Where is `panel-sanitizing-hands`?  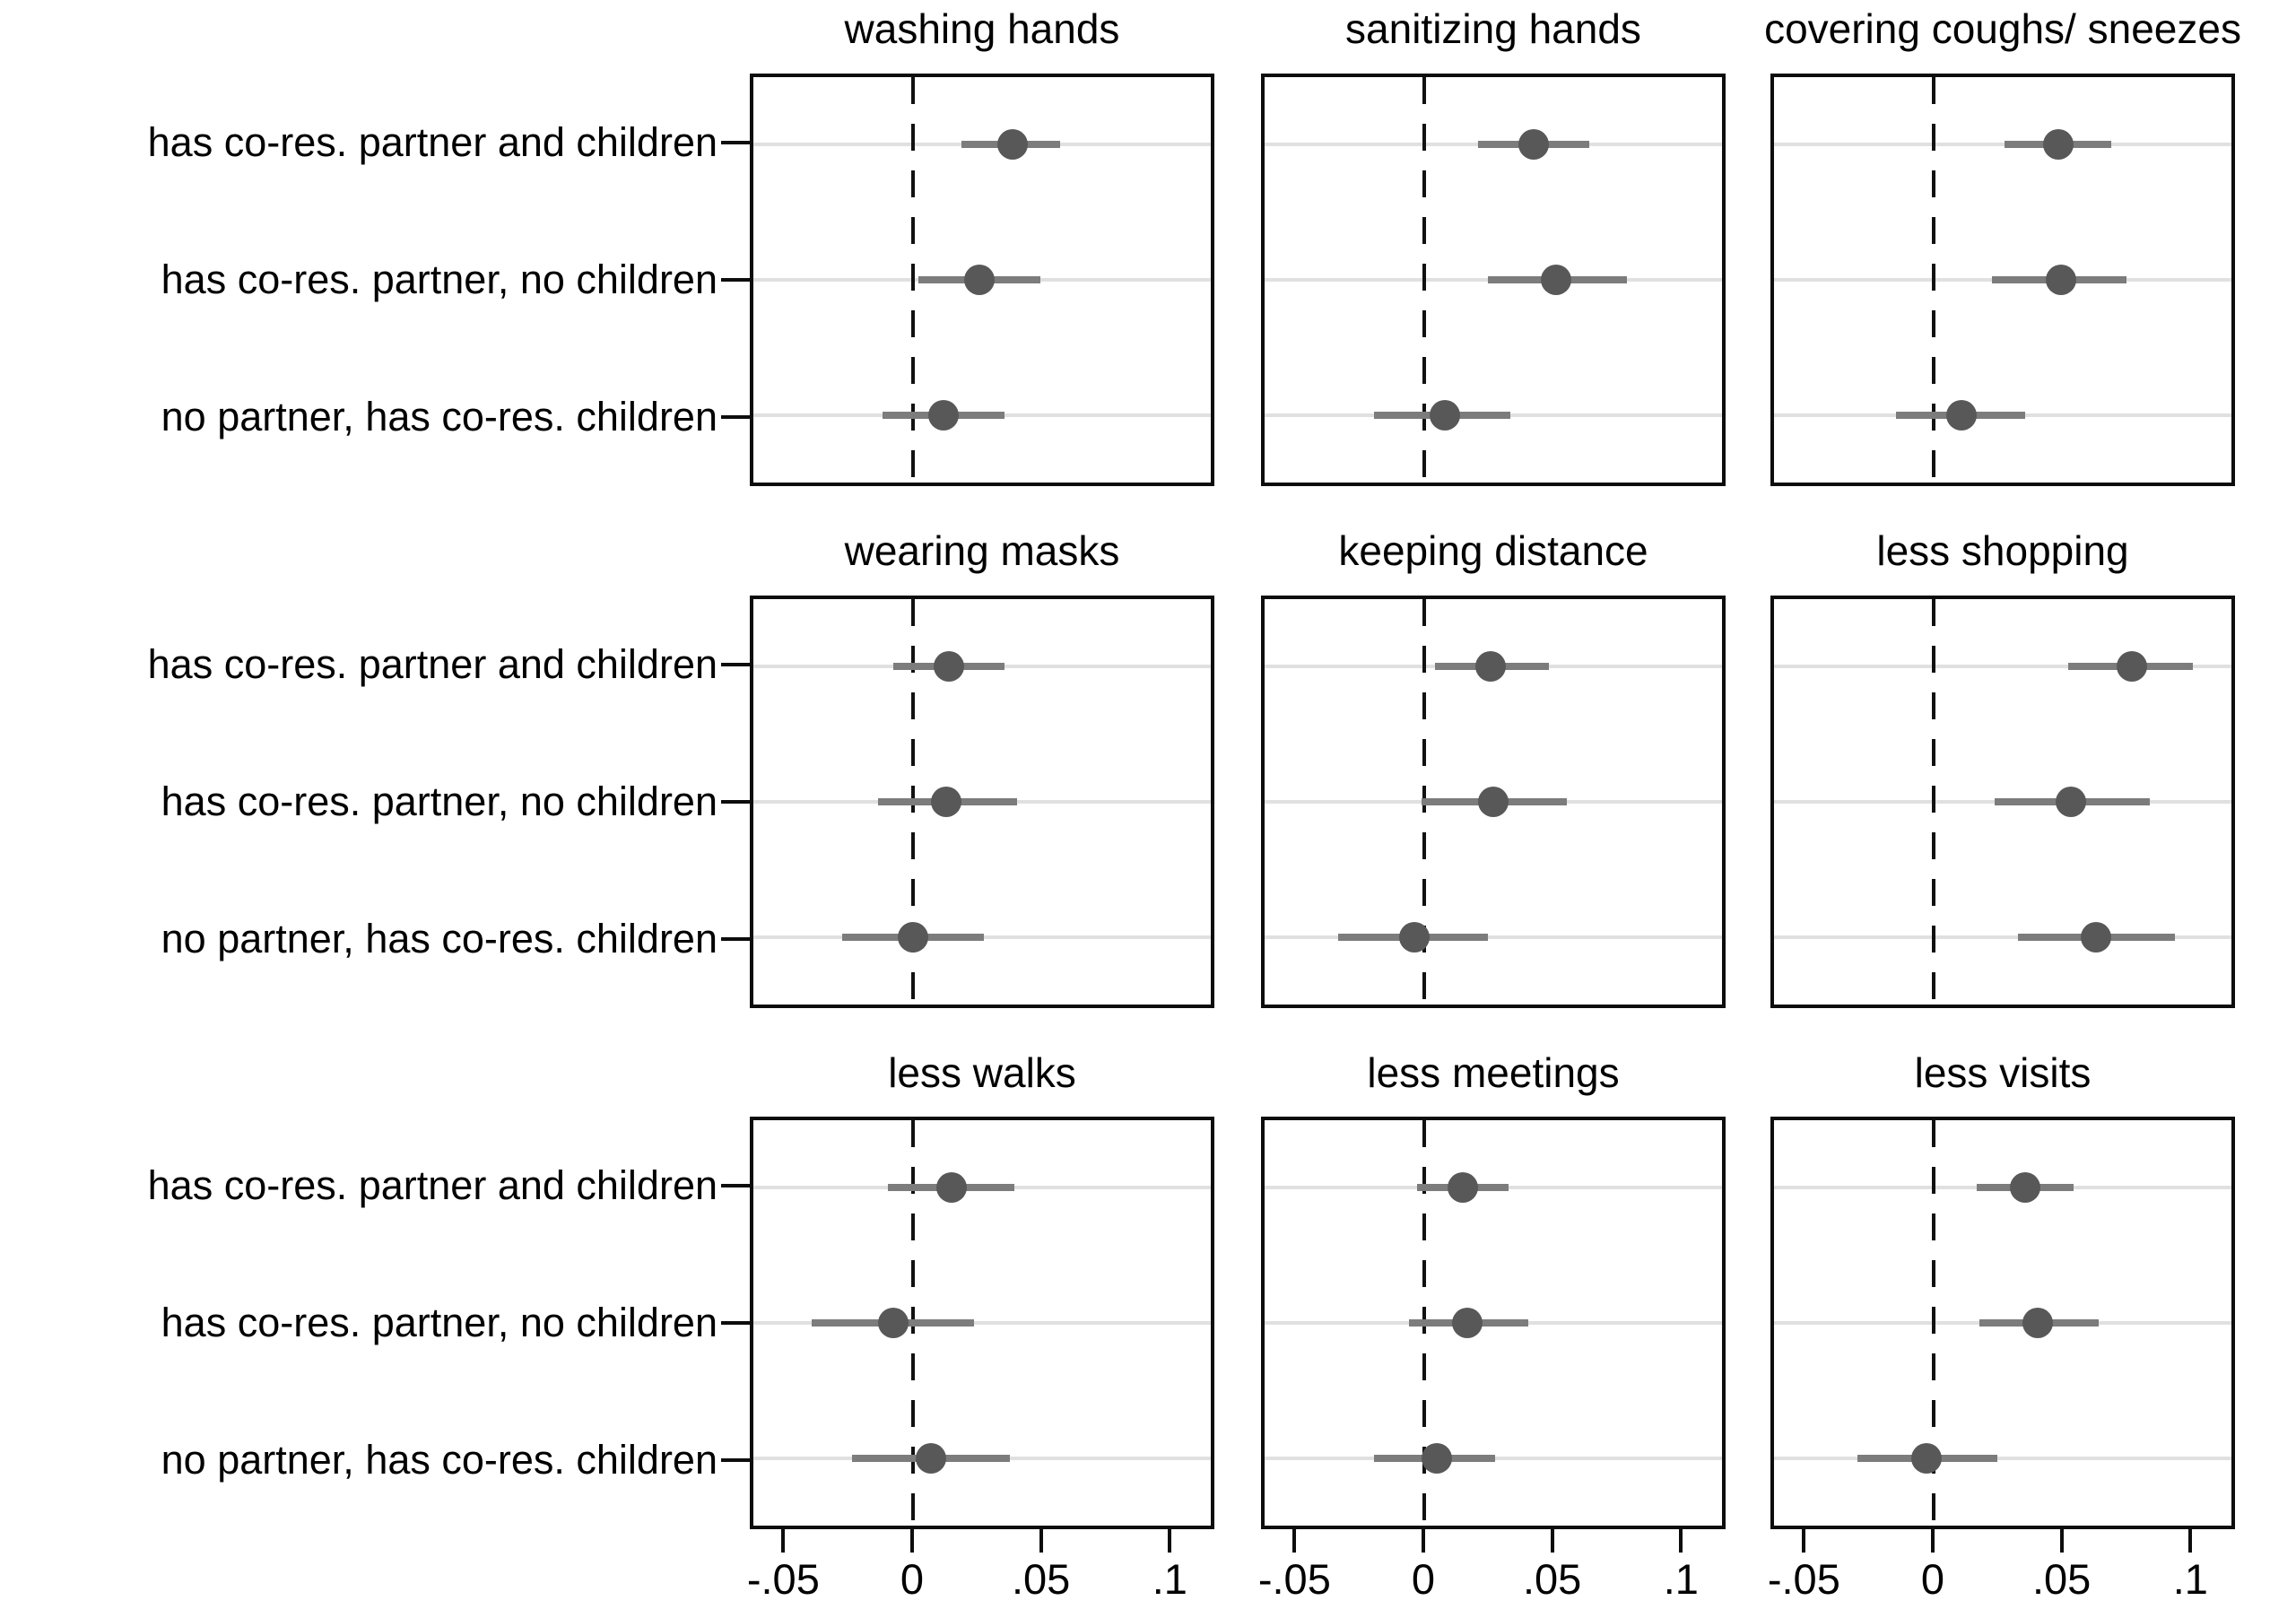 panel-sanitizing-hands is located at coordinates (1493, 280).